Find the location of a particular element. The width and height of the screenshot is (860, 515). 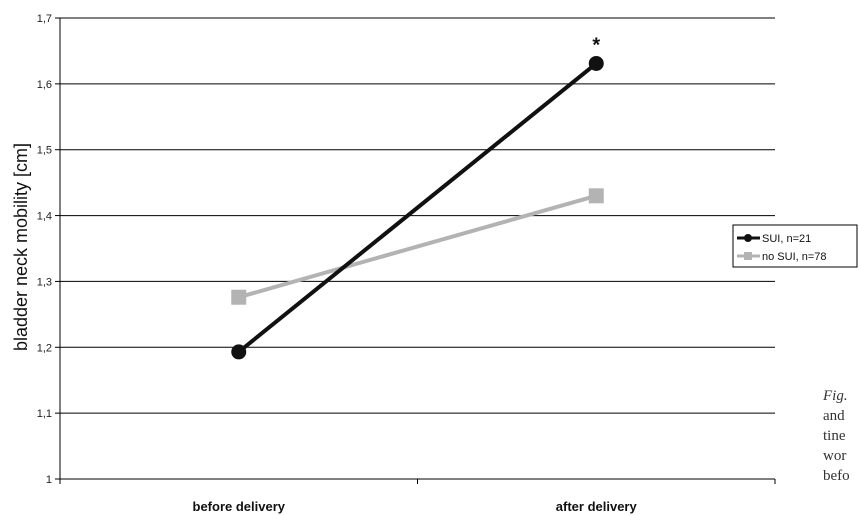

legend: SUI, n=21 no SUI, n=78 is located at coordinates (795, 246).